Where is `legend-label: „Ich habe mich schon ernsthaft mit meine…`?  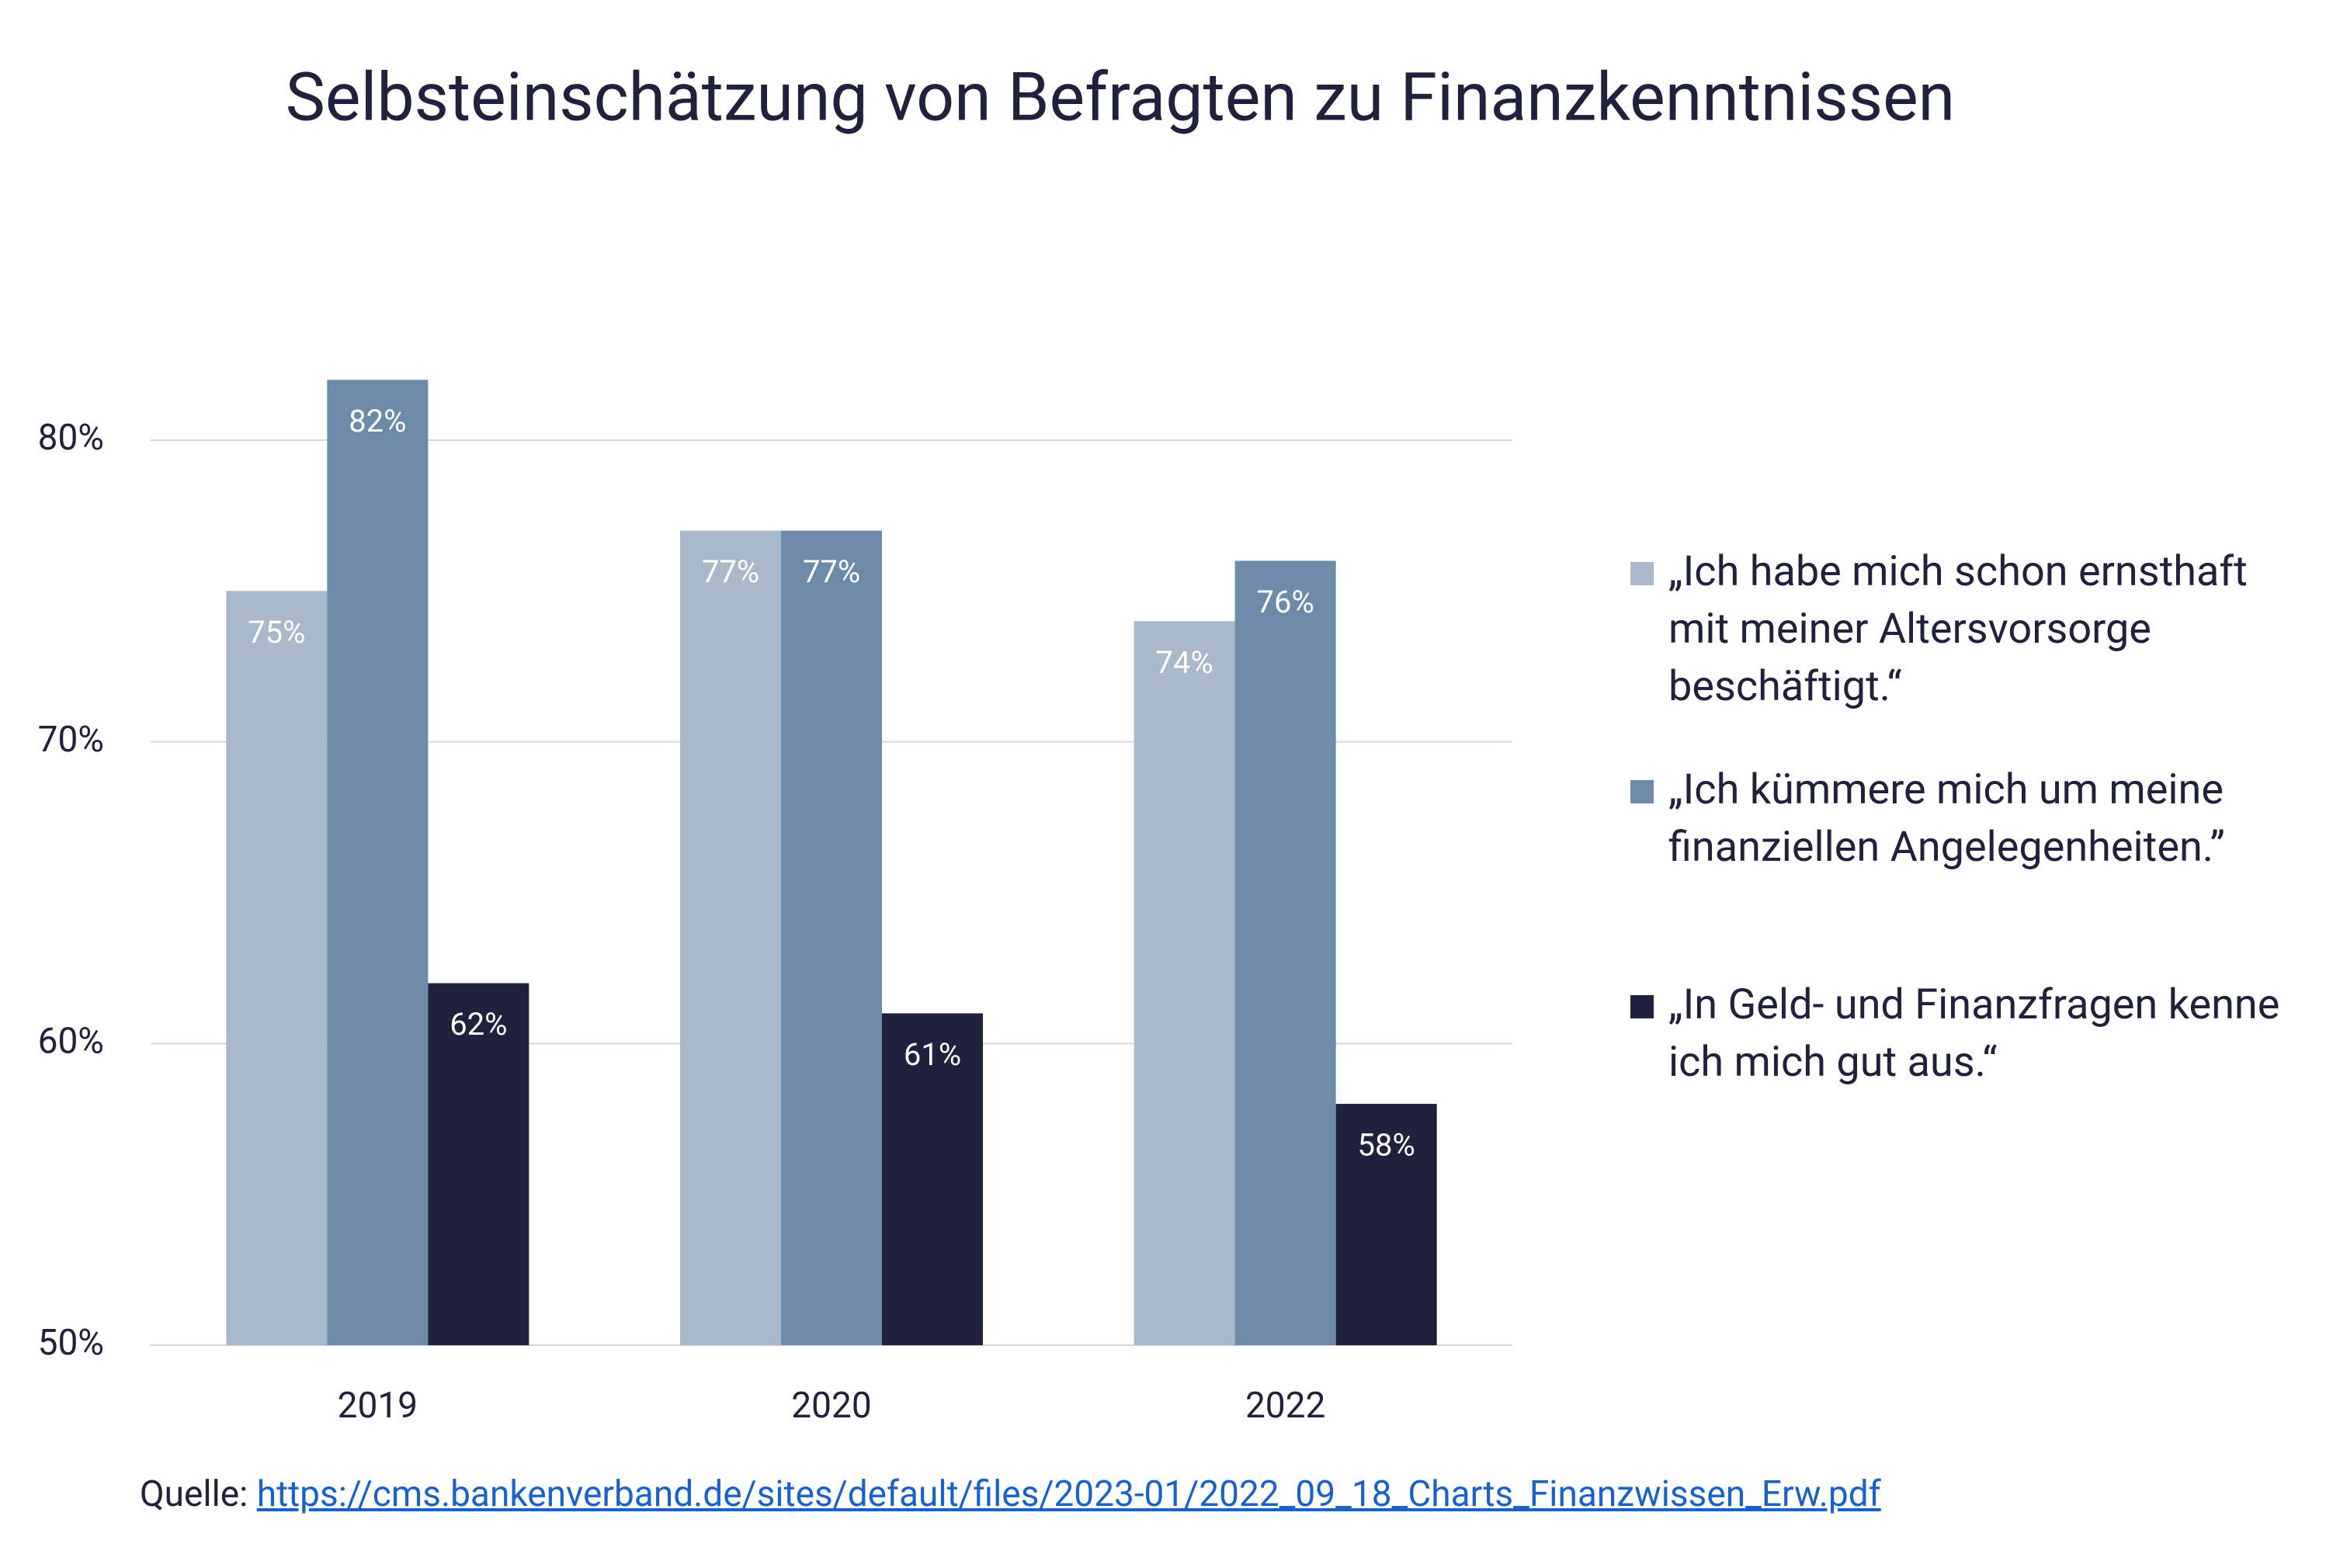 legend-label: „Ich habe mich schon ernsthaft mit meine… is located at coordinates (1958, 629).